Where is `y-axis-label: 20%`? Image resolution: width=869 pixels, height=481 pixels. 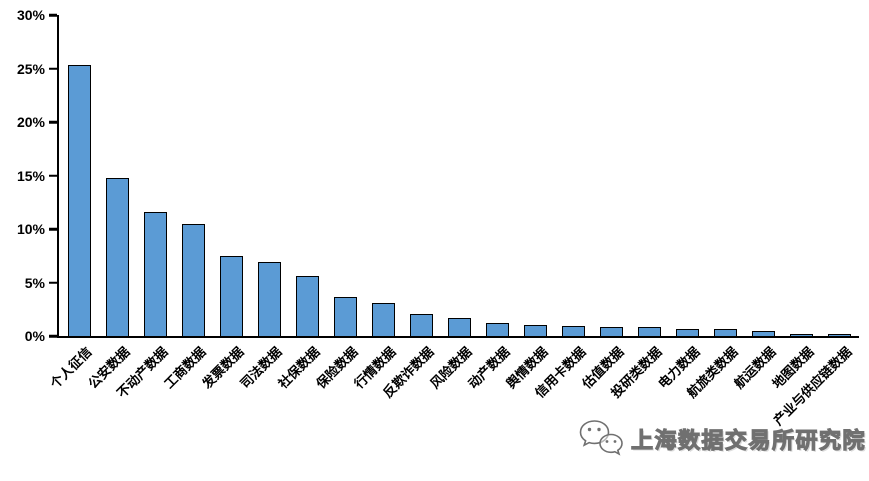
y-axis-label: 20% is located at coordinates (30, 122).